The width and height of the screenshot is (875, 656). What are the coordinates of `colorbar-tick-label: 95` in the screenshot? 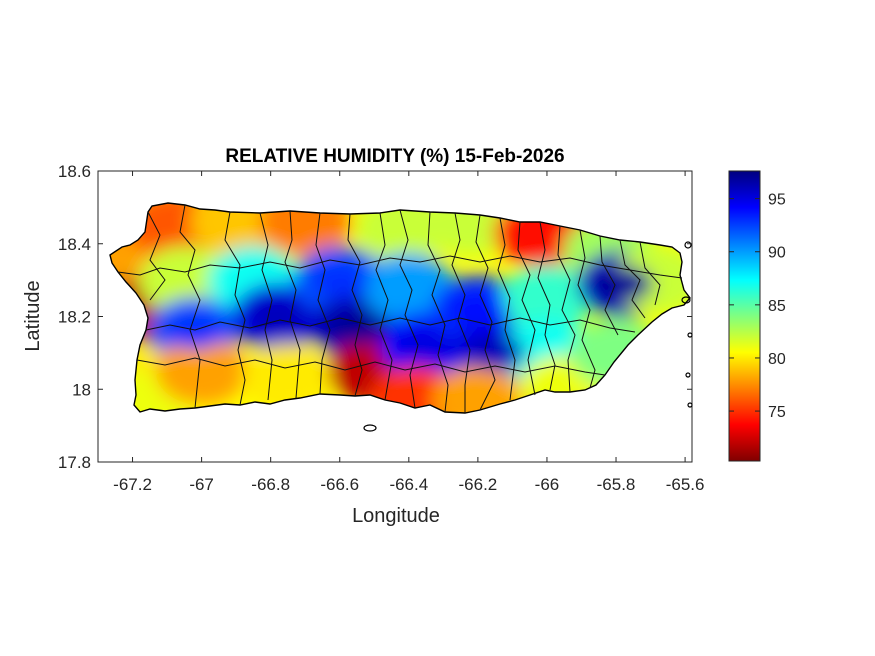 It's located at (777, 200).